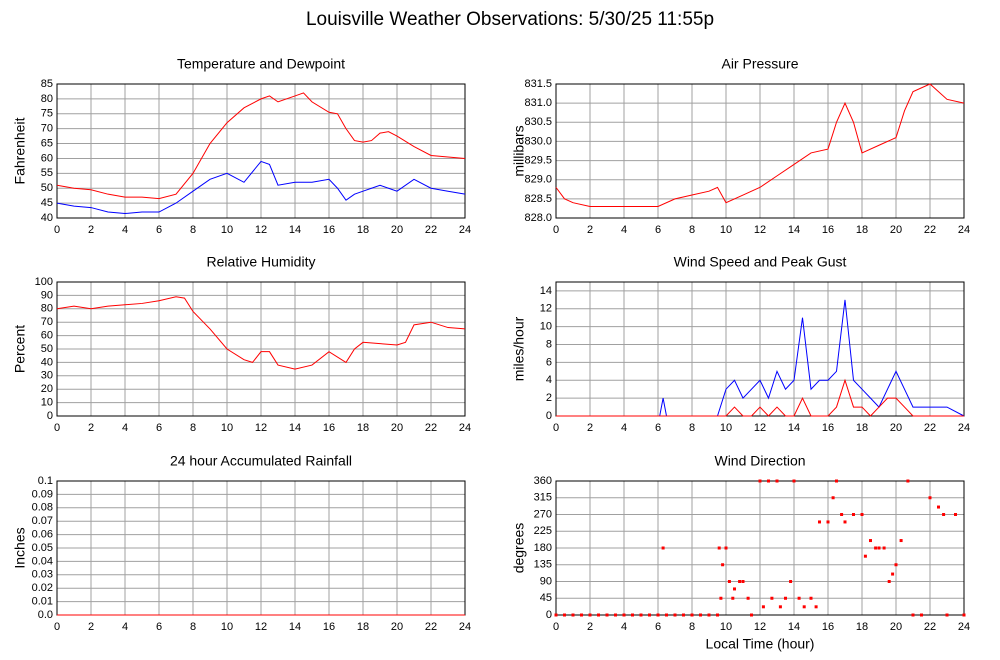 The width and height of the screenshot is (1000, 660). What do you see at coordinates (519, 150) in the screenshot?
I see `y-axis-label: millibars` at bounding box center [519, 150].